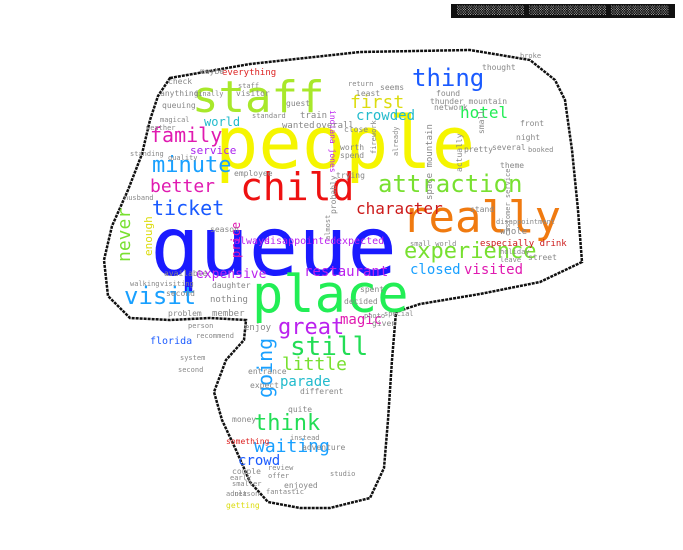 The width and height of the screenshot is (683, 550). I want to click on word-restaurant: restaurant, so click(346, 272).